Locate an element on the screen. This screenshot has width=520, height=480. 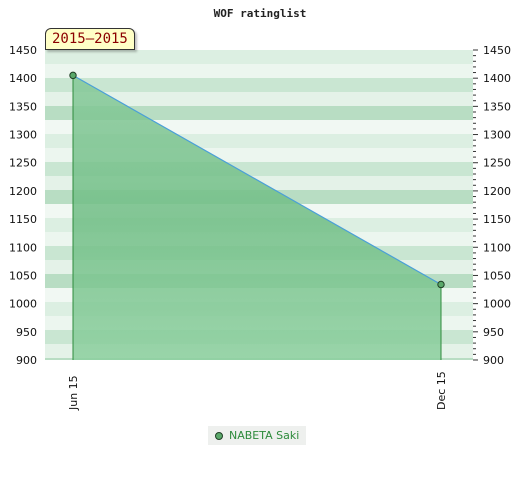
y-tick-label-left: 950 is located at coordinates (26, 332).